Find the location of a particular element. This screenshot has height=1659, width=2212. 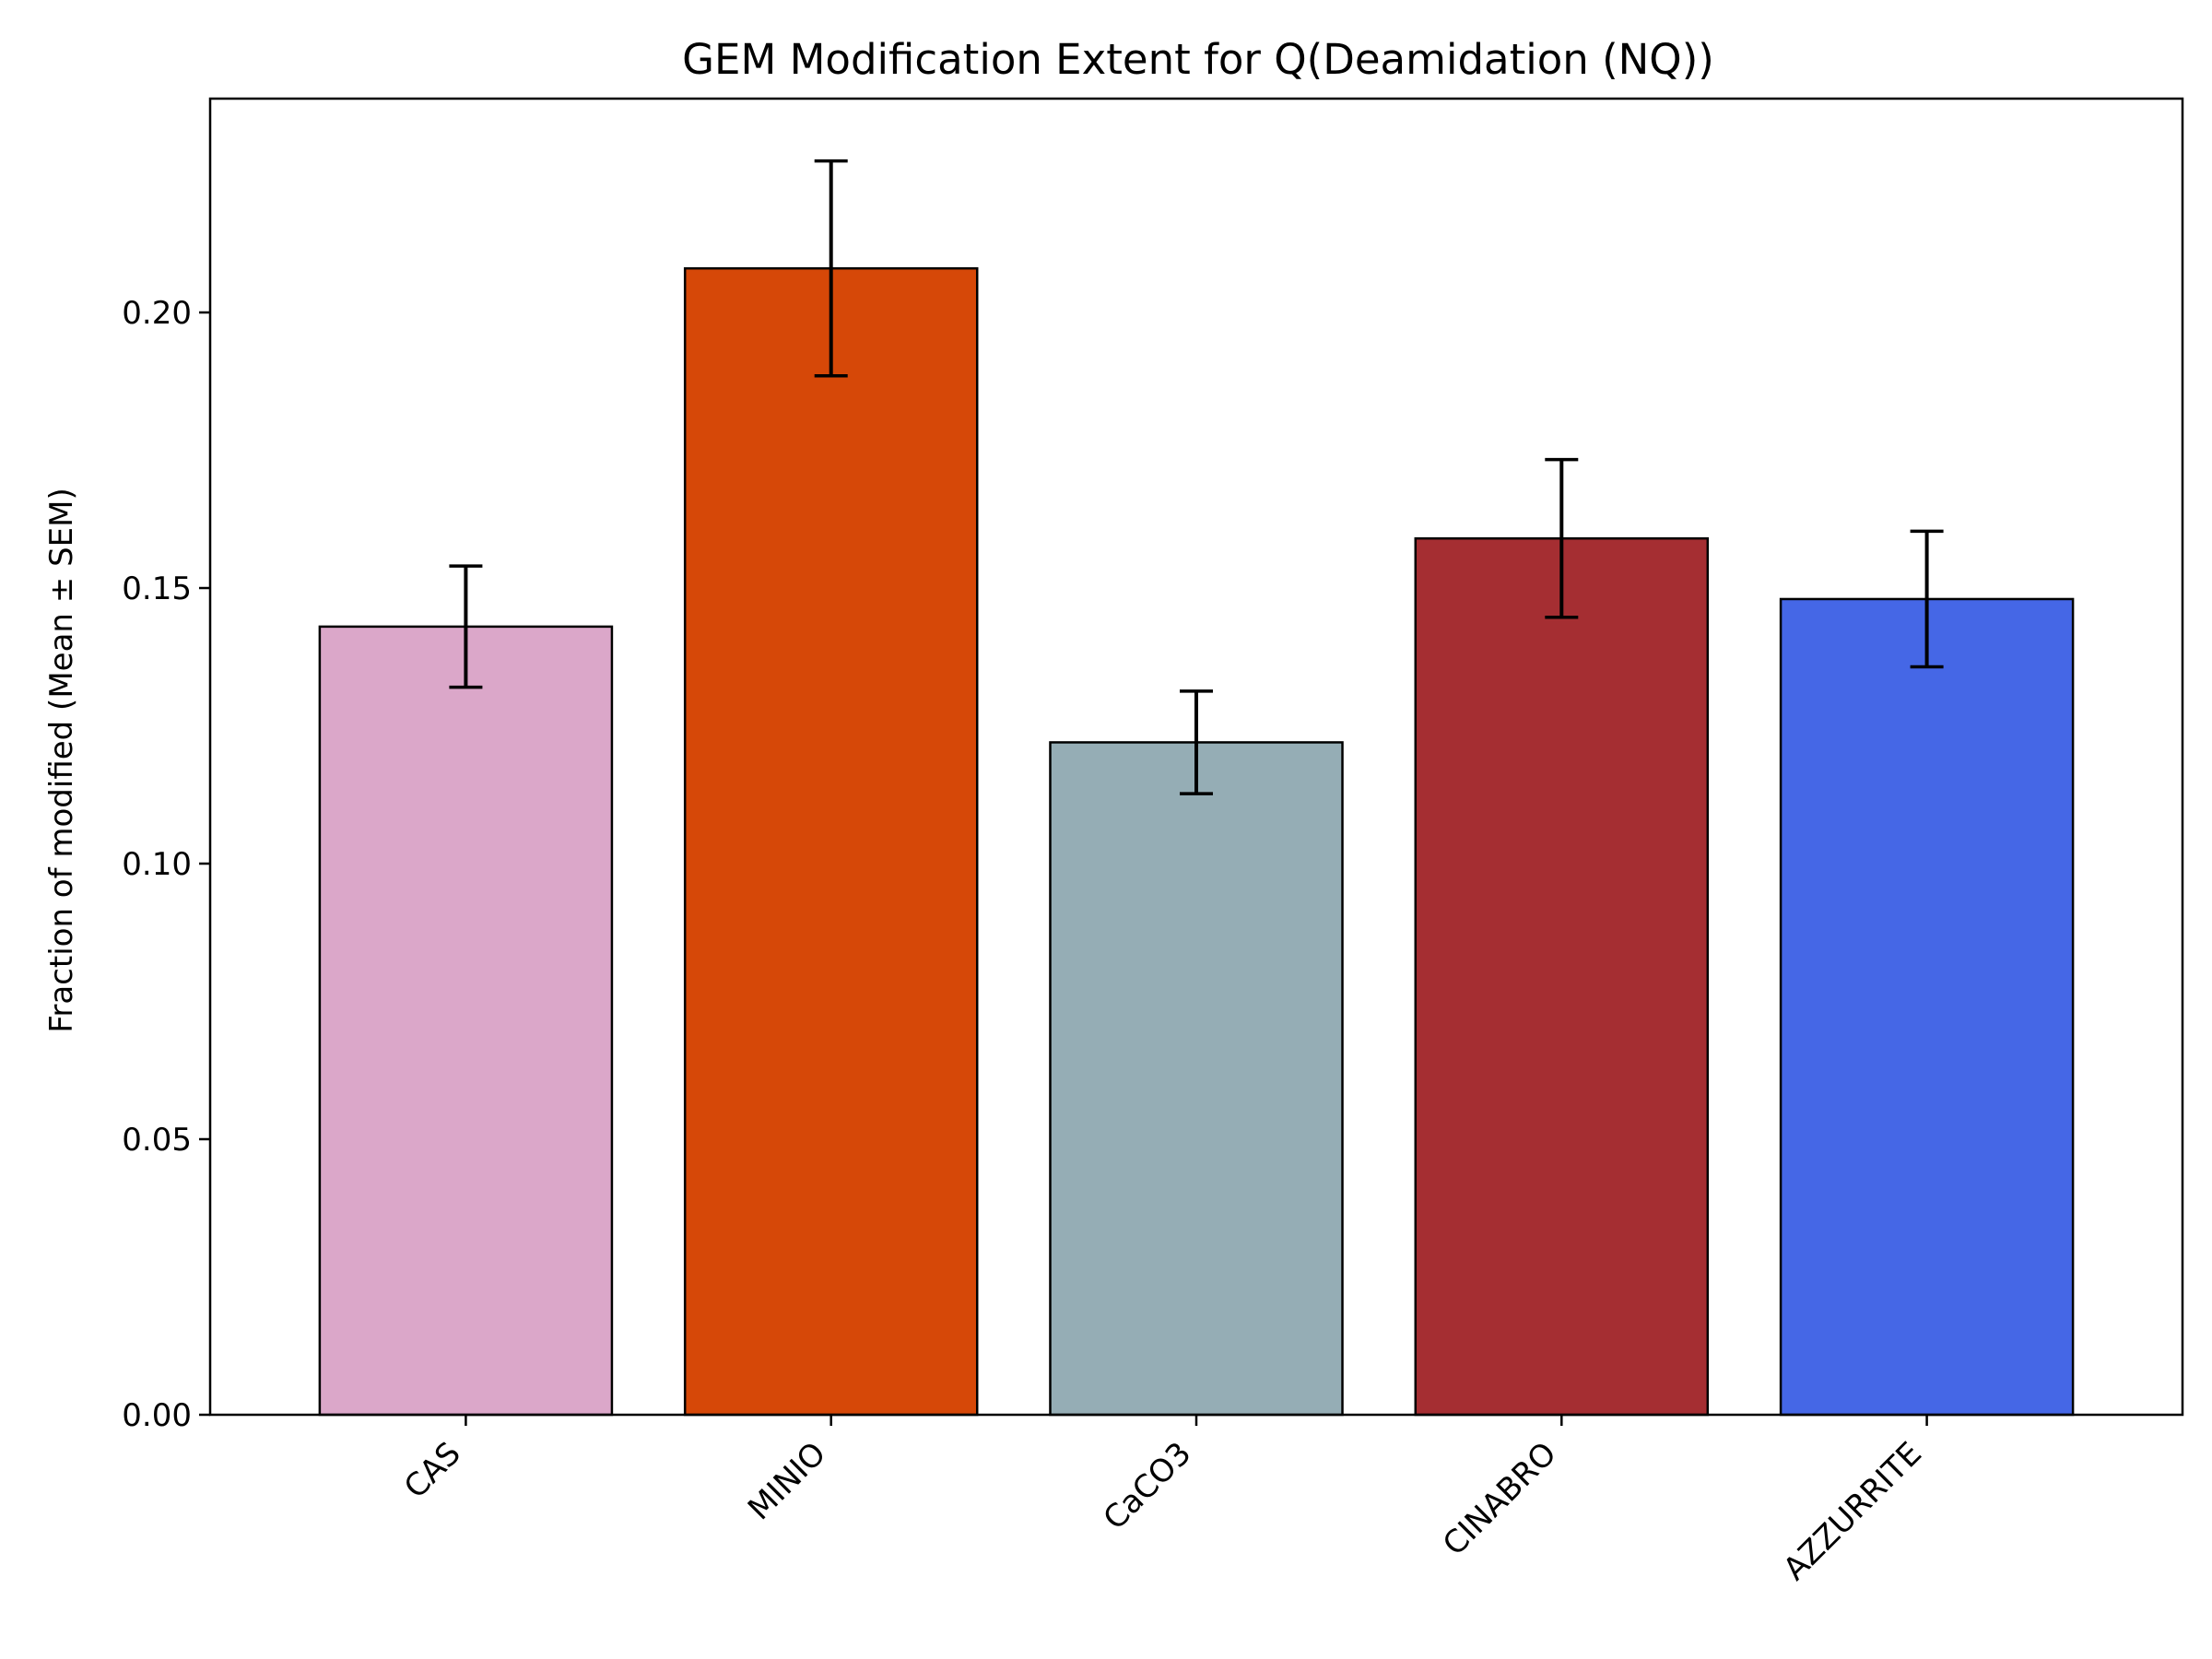

y-axis-label: Fraction of modified (Mean ± SEM) is located at coordinates (61, 760).